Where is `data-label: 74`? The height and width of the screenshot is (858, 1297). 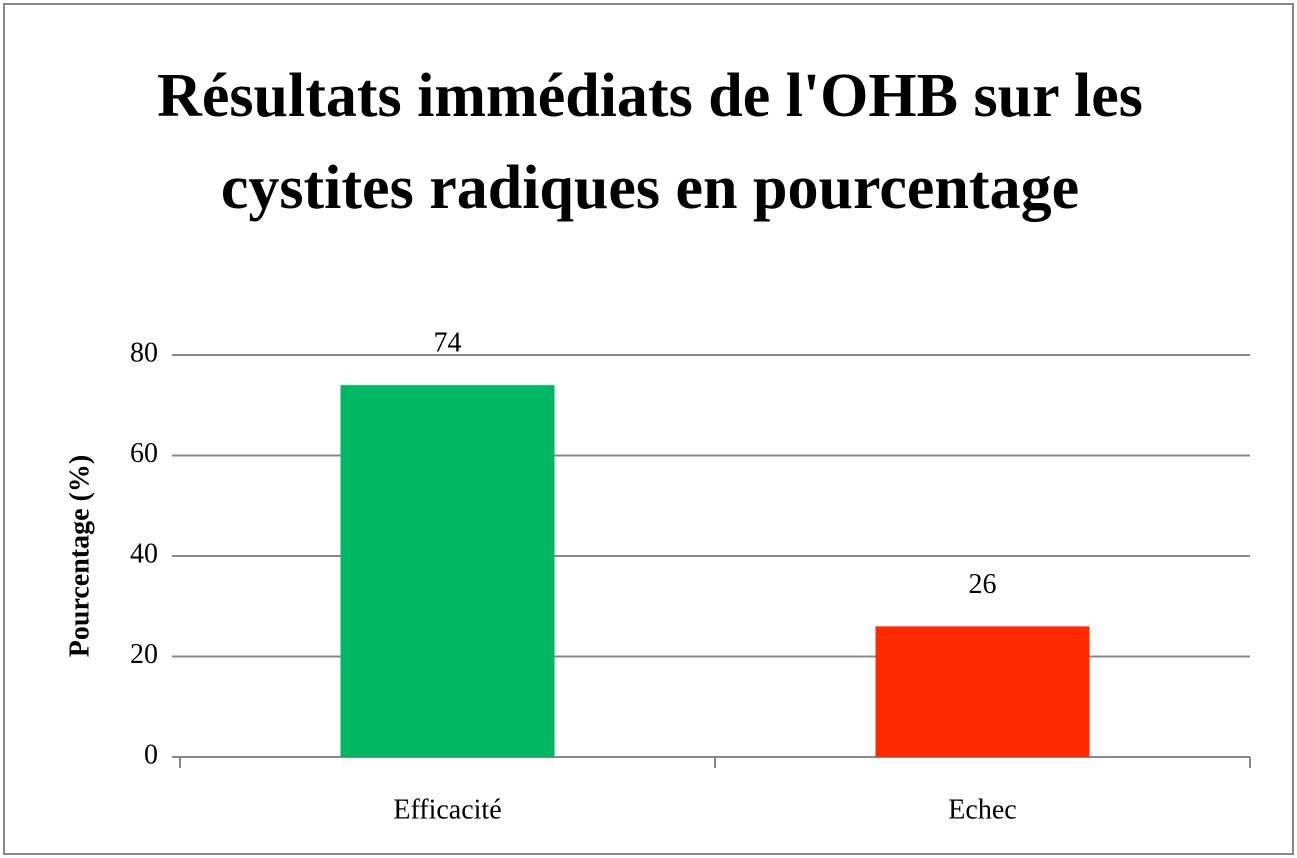
data-label: 74 is located at coordinates (448, 343).